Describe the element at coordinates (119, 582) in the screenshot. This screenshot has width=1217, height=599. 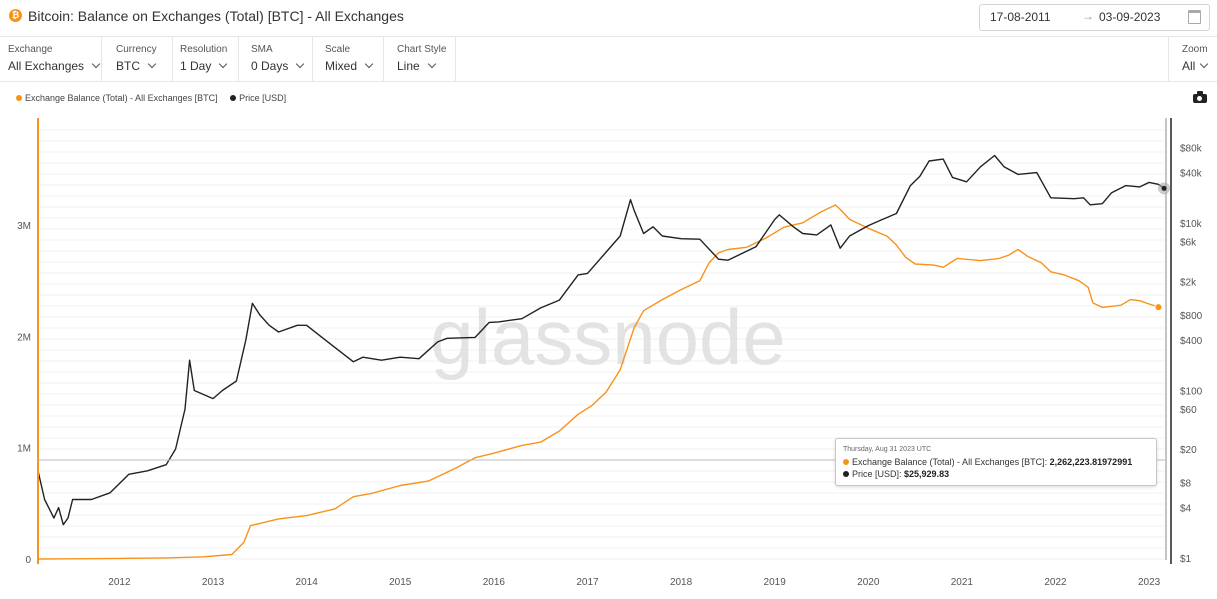
I see `x-tick-label: 2012` at that location.